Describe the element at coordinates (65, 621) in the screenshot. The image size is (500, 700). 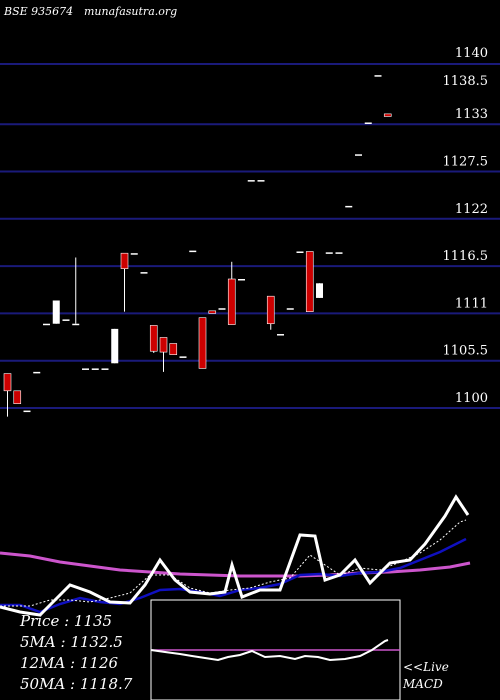
I see `price-label: Price : 1135` at that location.